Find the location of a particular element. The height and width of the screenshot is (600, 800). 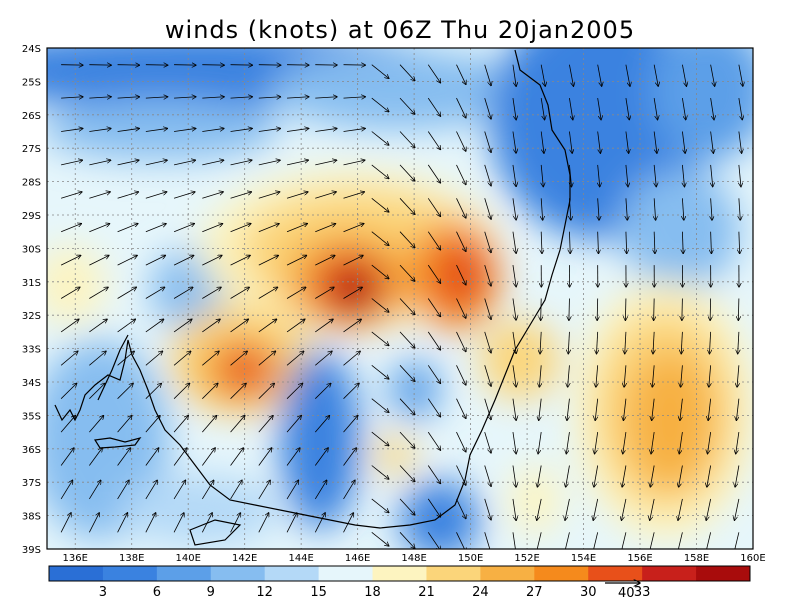

lat-tick-label: 37S is located at coordinates (31, 483).